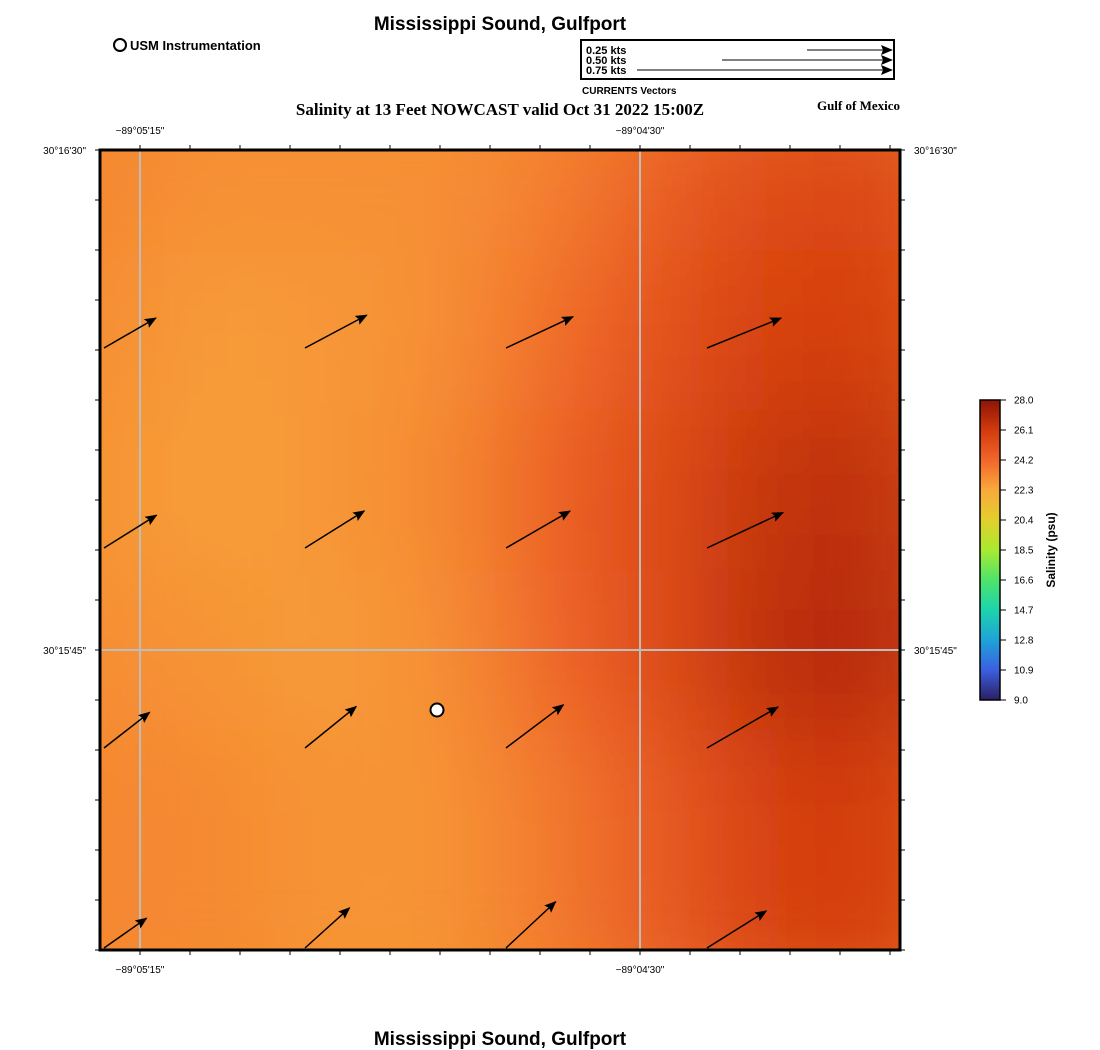 Image resolution: width=1100 pixels, height=1050 pixels. I want to click on x-tick-top-2: −89°04'30", so click(640, 131).